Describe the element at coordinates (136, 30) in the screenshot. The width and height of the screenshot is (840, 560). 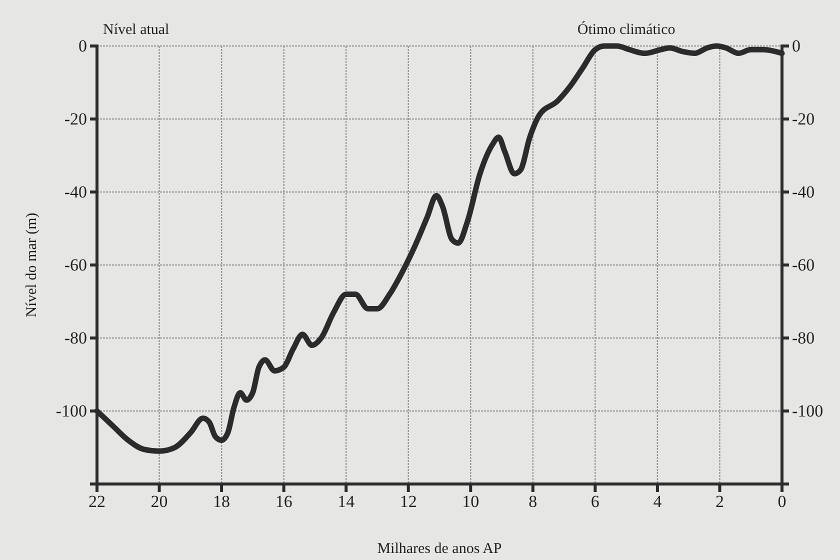
I see `text: Nível atual` at that location.